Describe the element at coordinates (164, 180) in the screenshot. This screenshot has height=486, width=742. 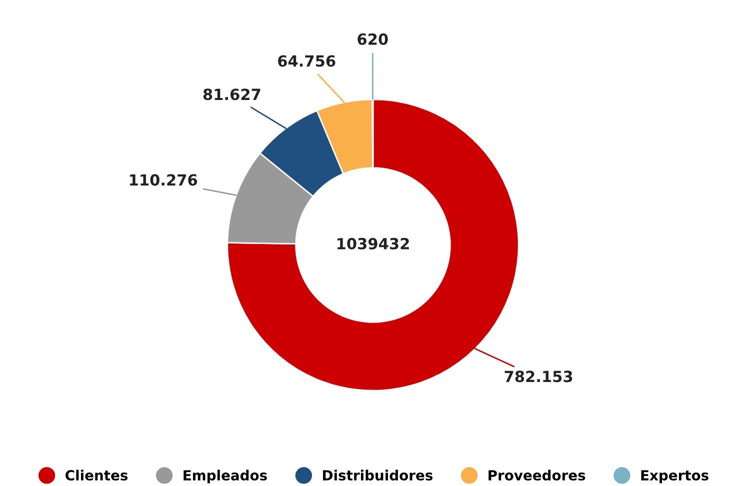
I see `data-label: 110.276` at that location.